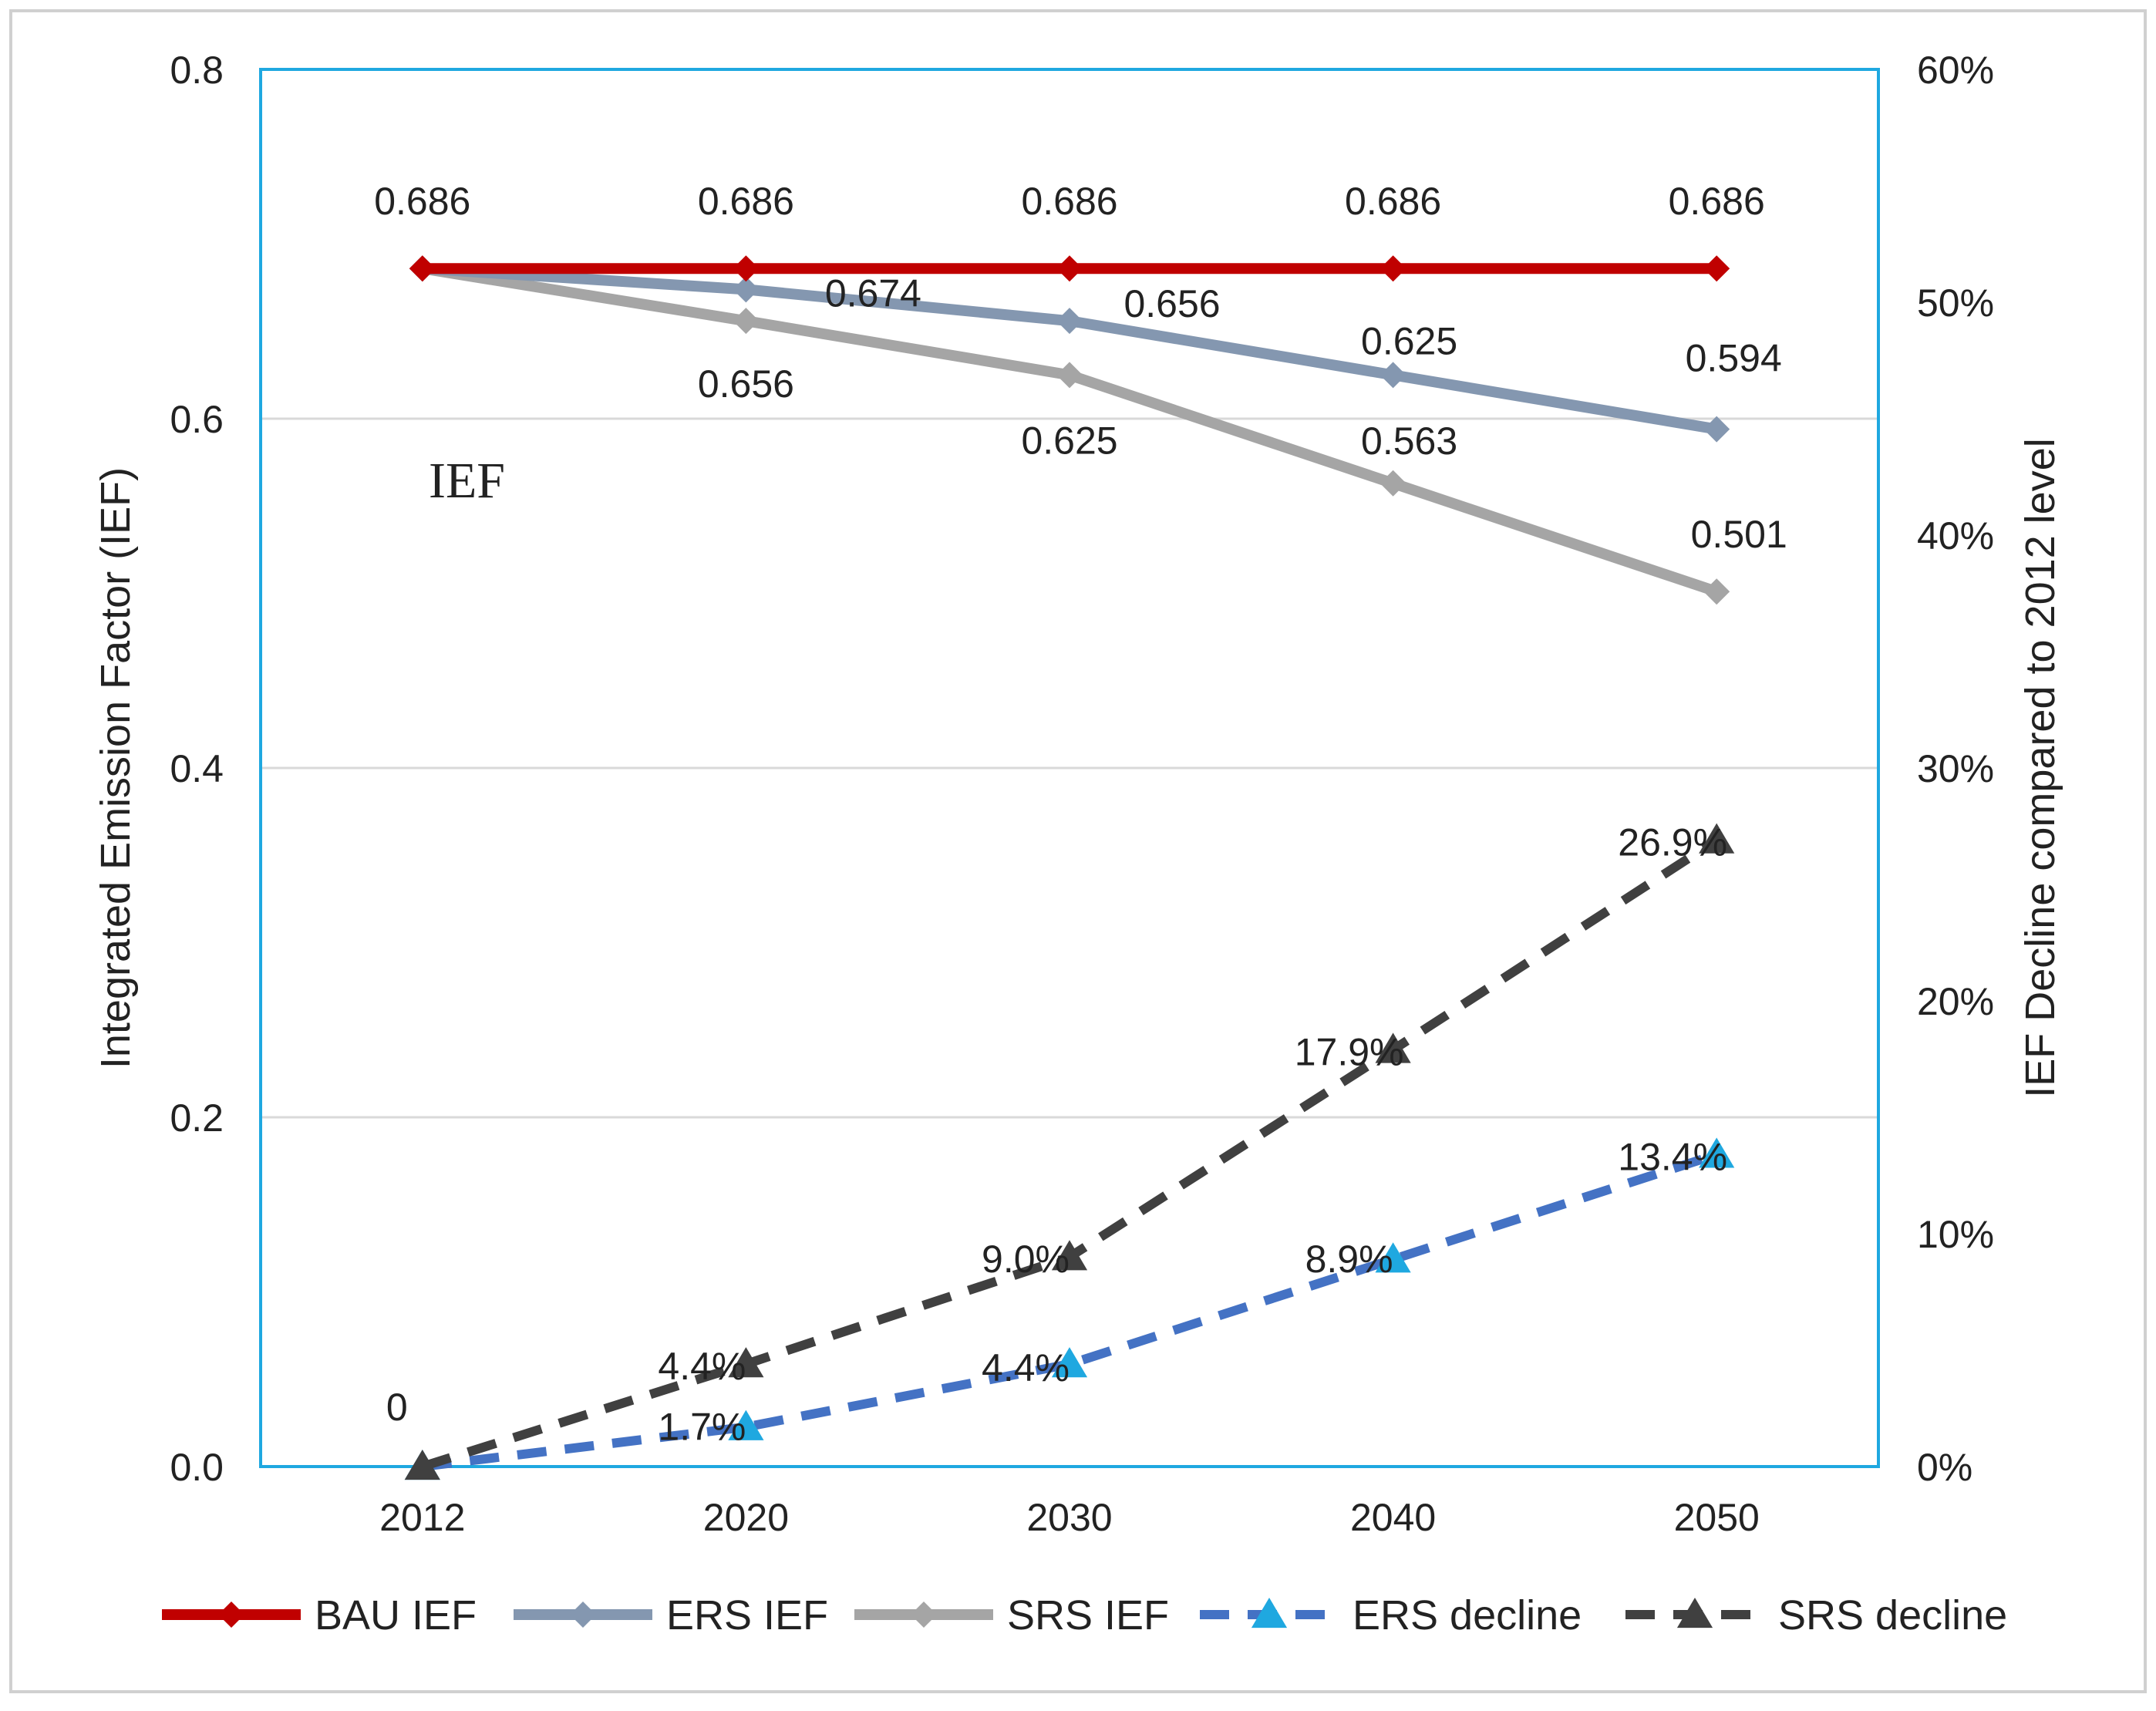 The width and height of the screenshot is (2156, 1711). Describe the element at coordinates (1956, 535) in the screenshot. I see `right-tick-label: 40%` at that location.